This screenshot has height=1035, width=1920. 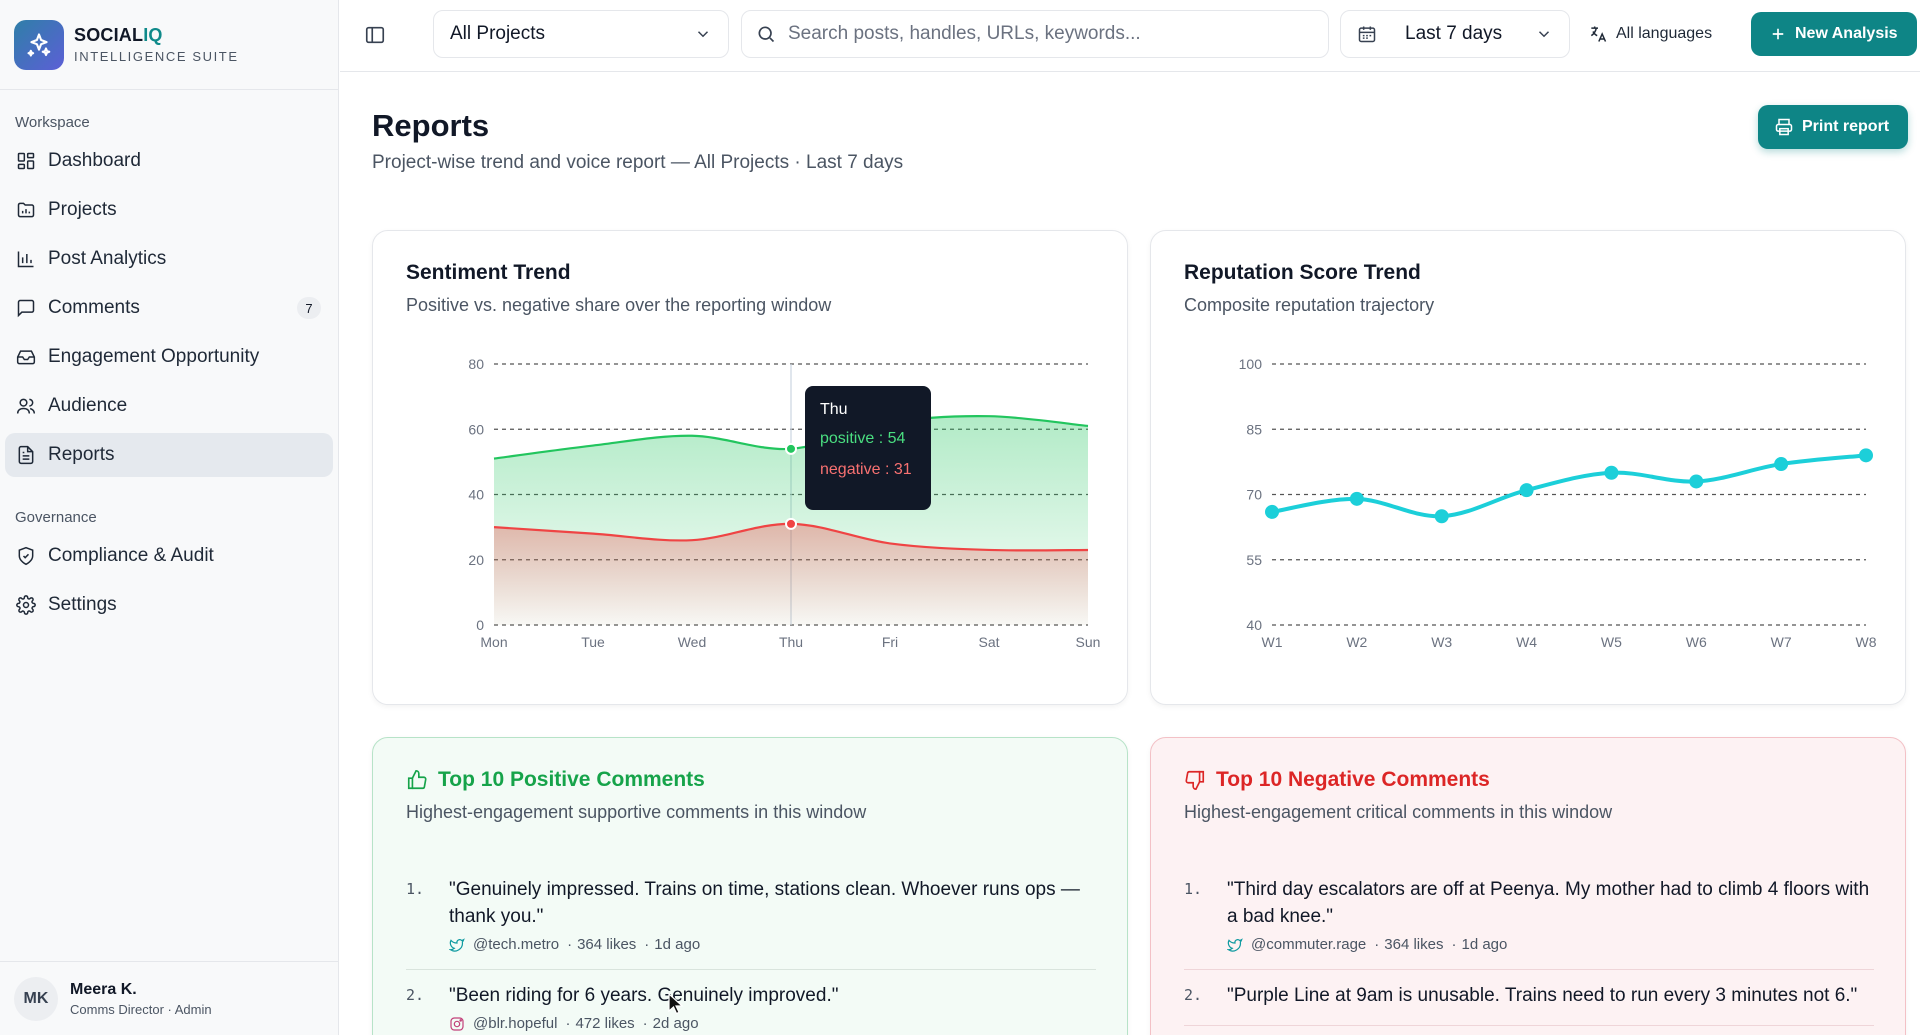 I want to click on x-tick-label: W3, so click(x=1441, y=642).